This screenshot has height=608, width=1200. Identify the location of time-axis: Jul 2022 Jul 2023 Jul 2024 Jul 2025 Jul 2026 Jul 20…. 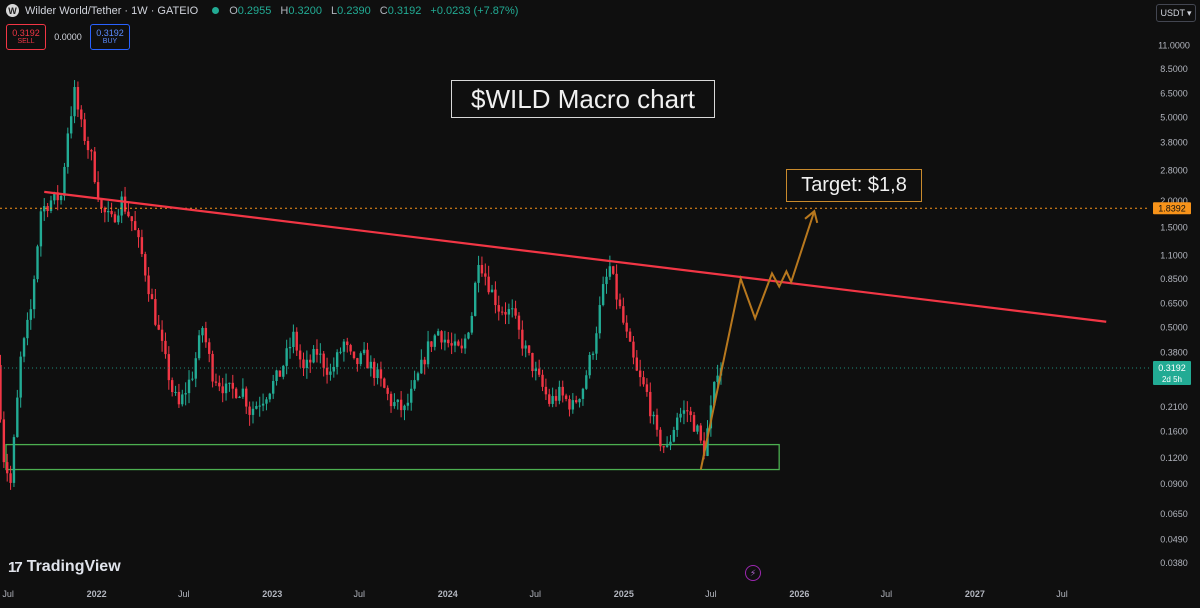
(534, 594).